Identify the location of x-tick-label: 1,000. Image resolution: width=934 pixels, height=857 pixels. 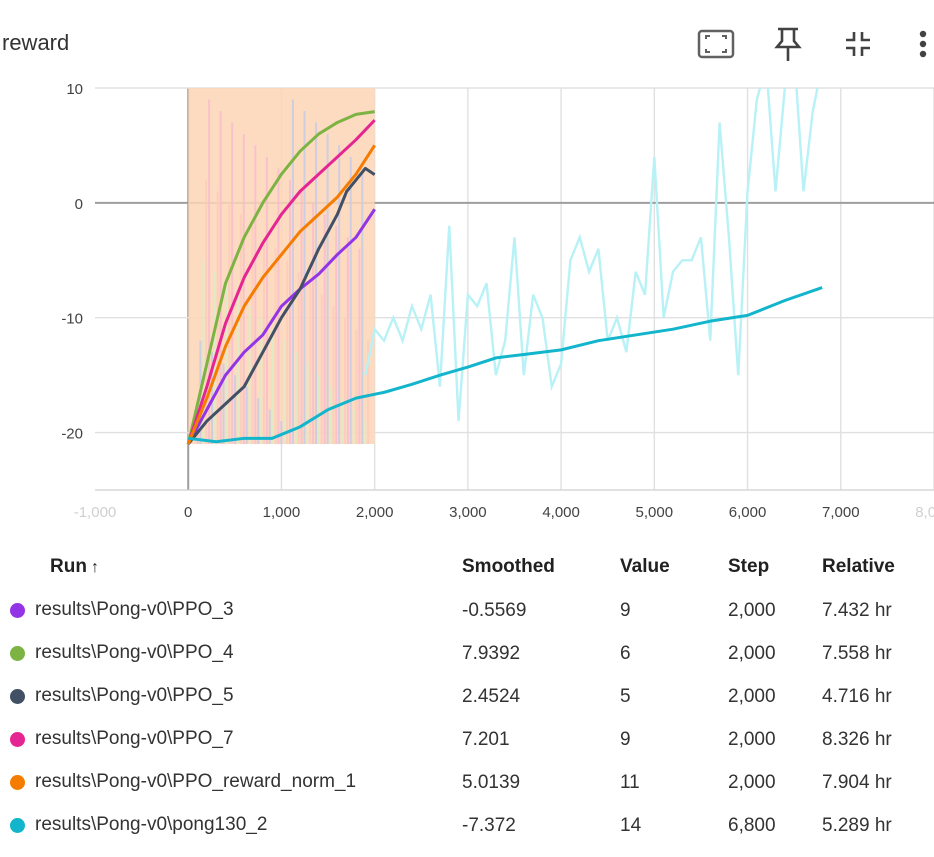
(282, 512).